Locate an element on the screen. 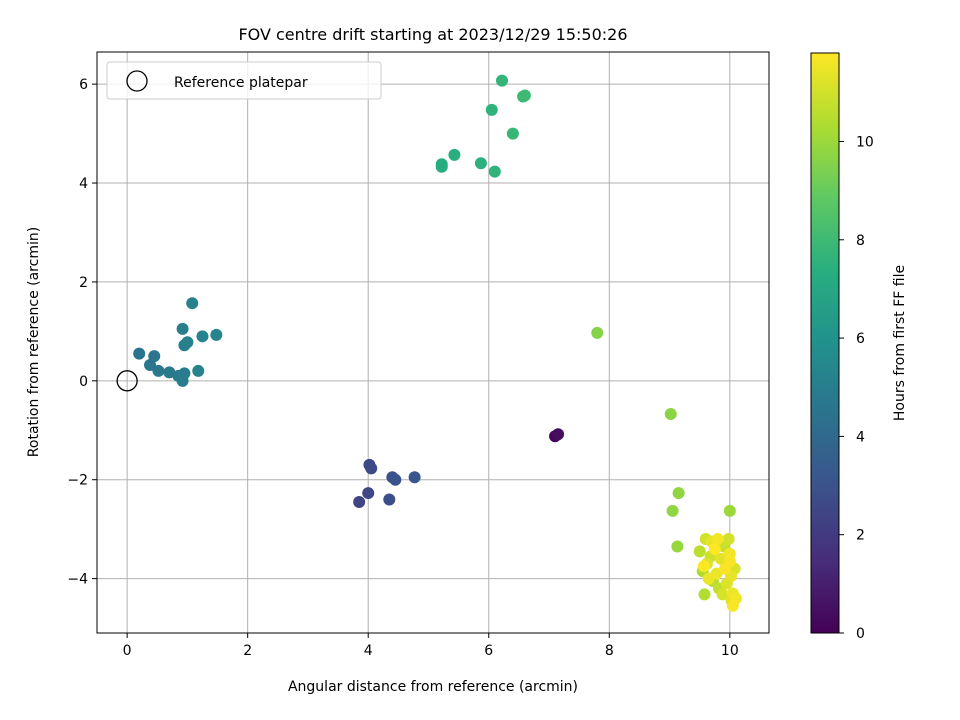  x-tick-label: 8 is located at coordinates (609, 651).